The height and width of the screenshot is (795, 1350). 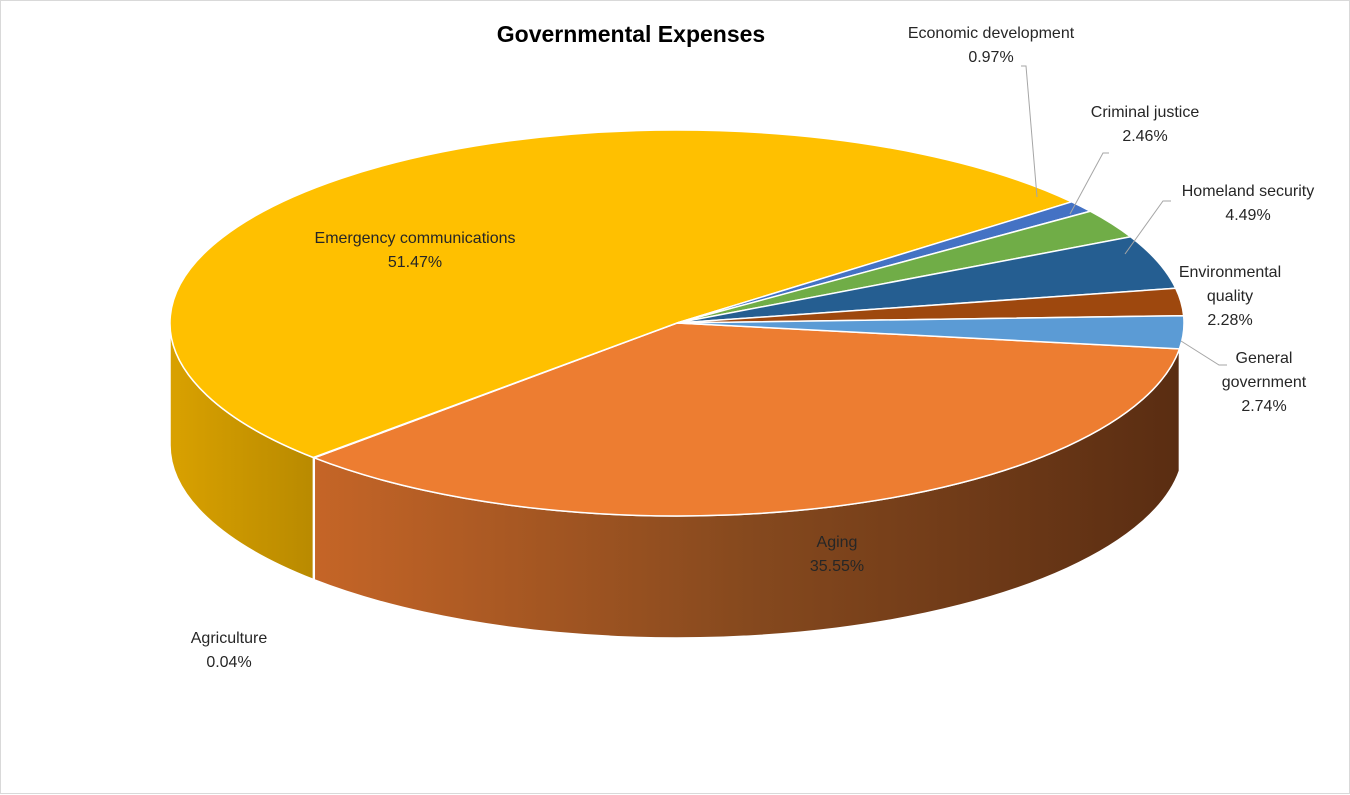 What do you see at coordinates (1248, 203) in the screenshot?
I see `label-homeland-security: Homeland security 4.49%` at bounding box center [1248, 203].